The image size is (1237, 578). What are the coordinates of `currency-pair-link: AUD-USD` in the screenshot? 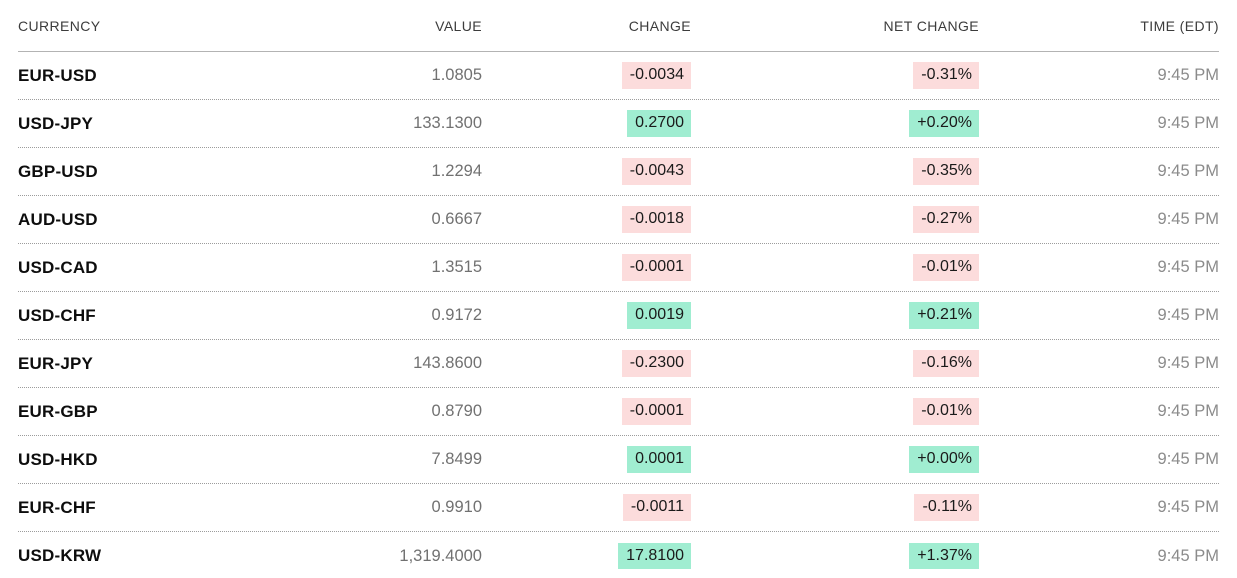 It's located at (58, 219).